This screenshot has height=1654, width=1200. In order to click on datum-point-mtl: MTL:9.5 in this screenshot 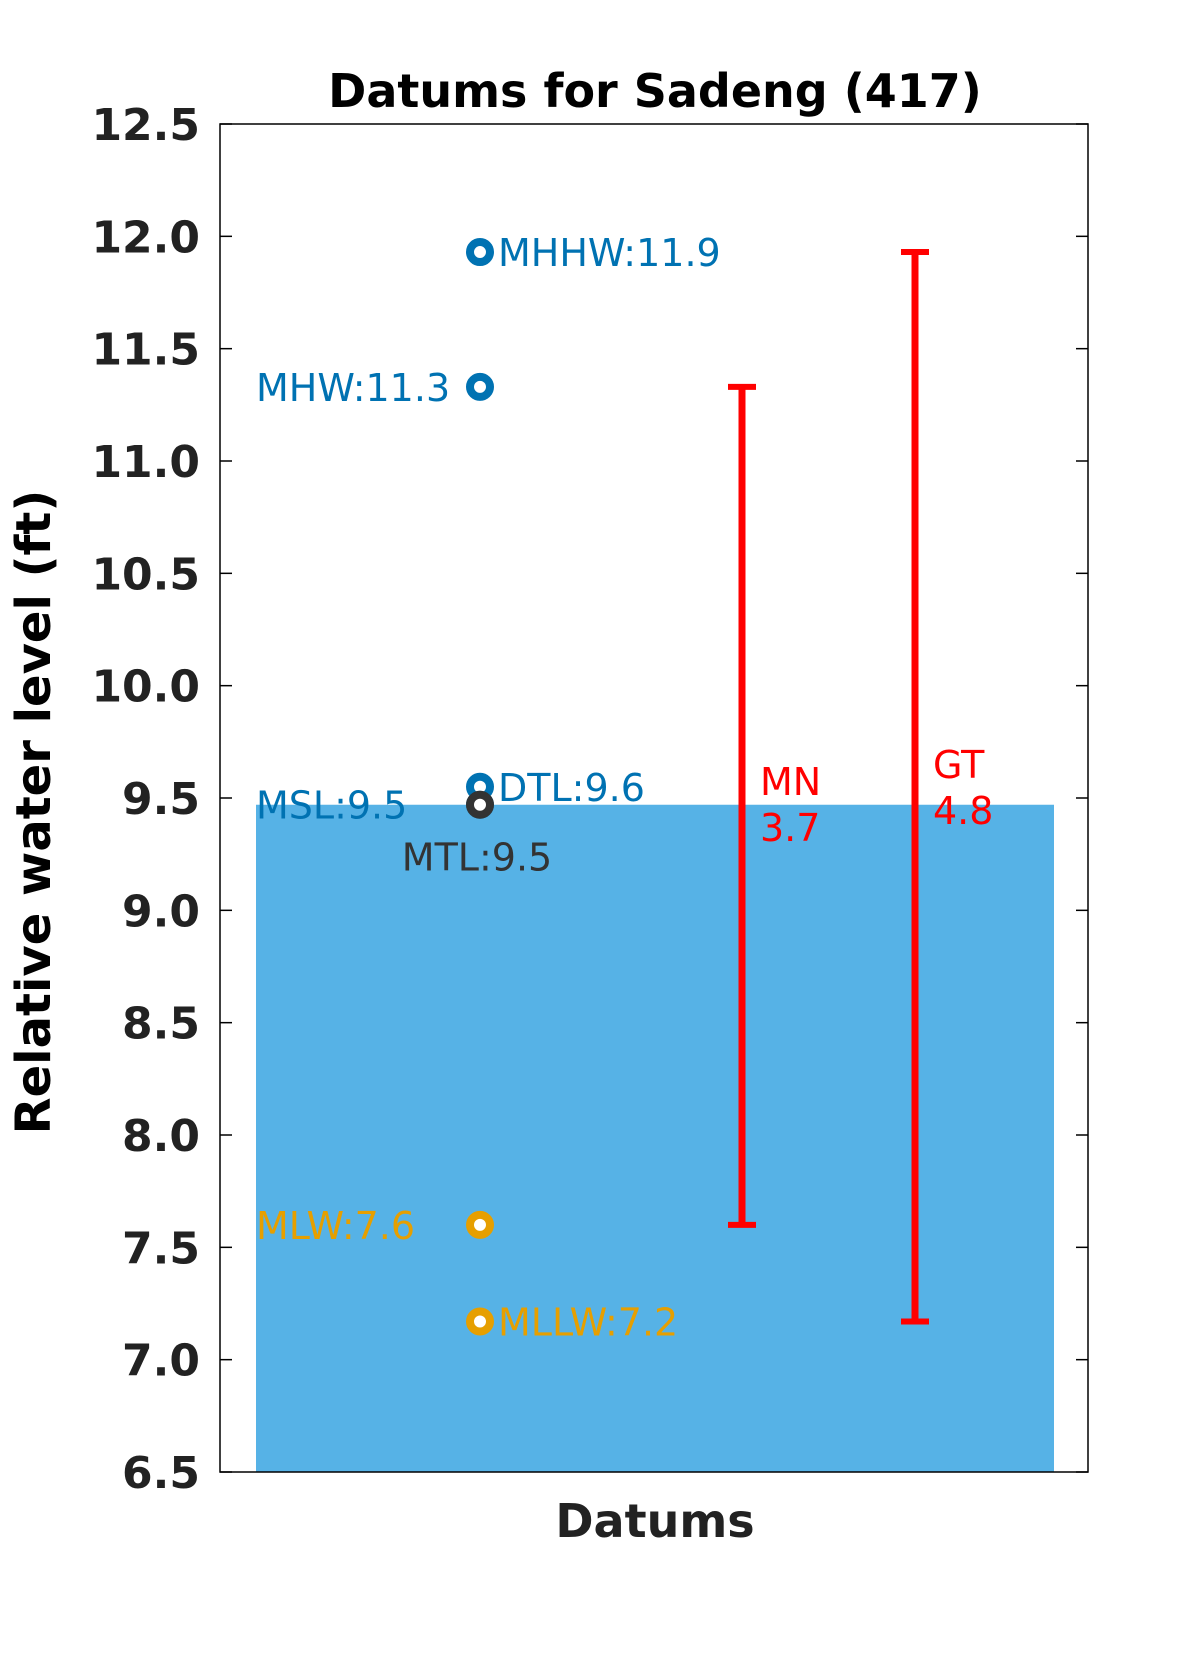, I will do `click(477, 835)`.